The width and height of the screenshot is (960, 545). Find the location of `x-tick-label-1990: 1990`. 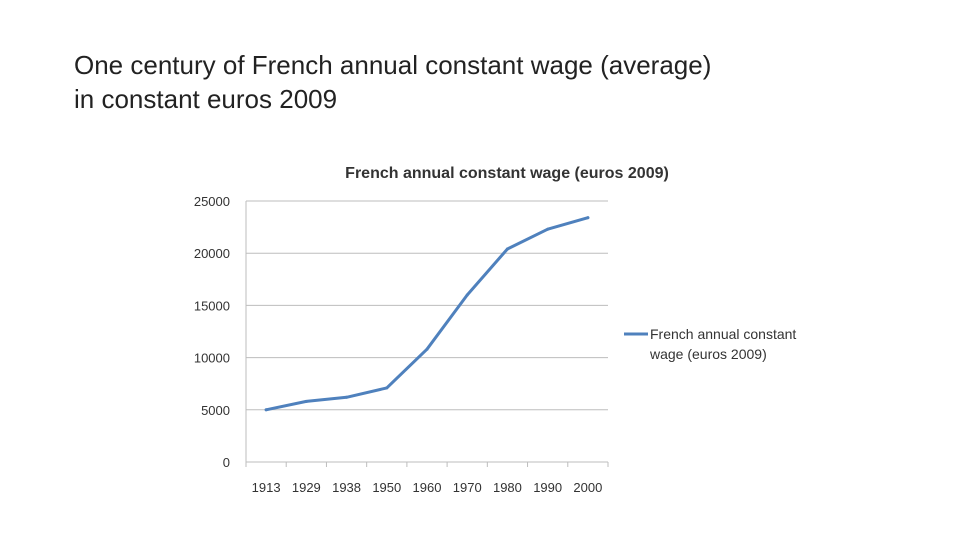

x-tick-label-1990: 1990 is located at coordinates (547, 487).